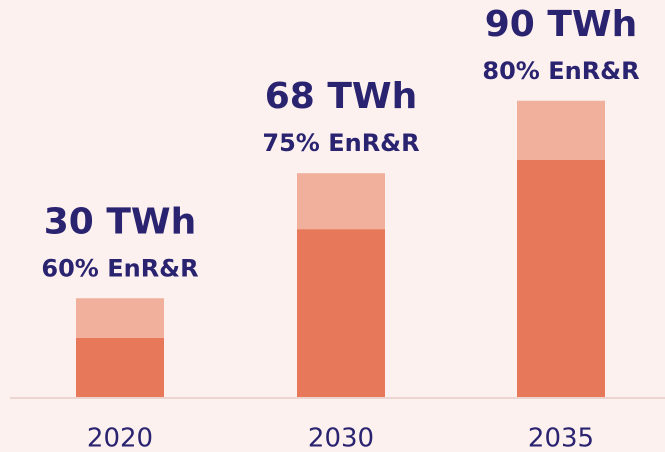 This screenshot has height=452, width=665. What do you see at coordinates (119, 268) in the screenshot?
I see `share-label: 60% EnR&R` at bounding box center [119, 268].